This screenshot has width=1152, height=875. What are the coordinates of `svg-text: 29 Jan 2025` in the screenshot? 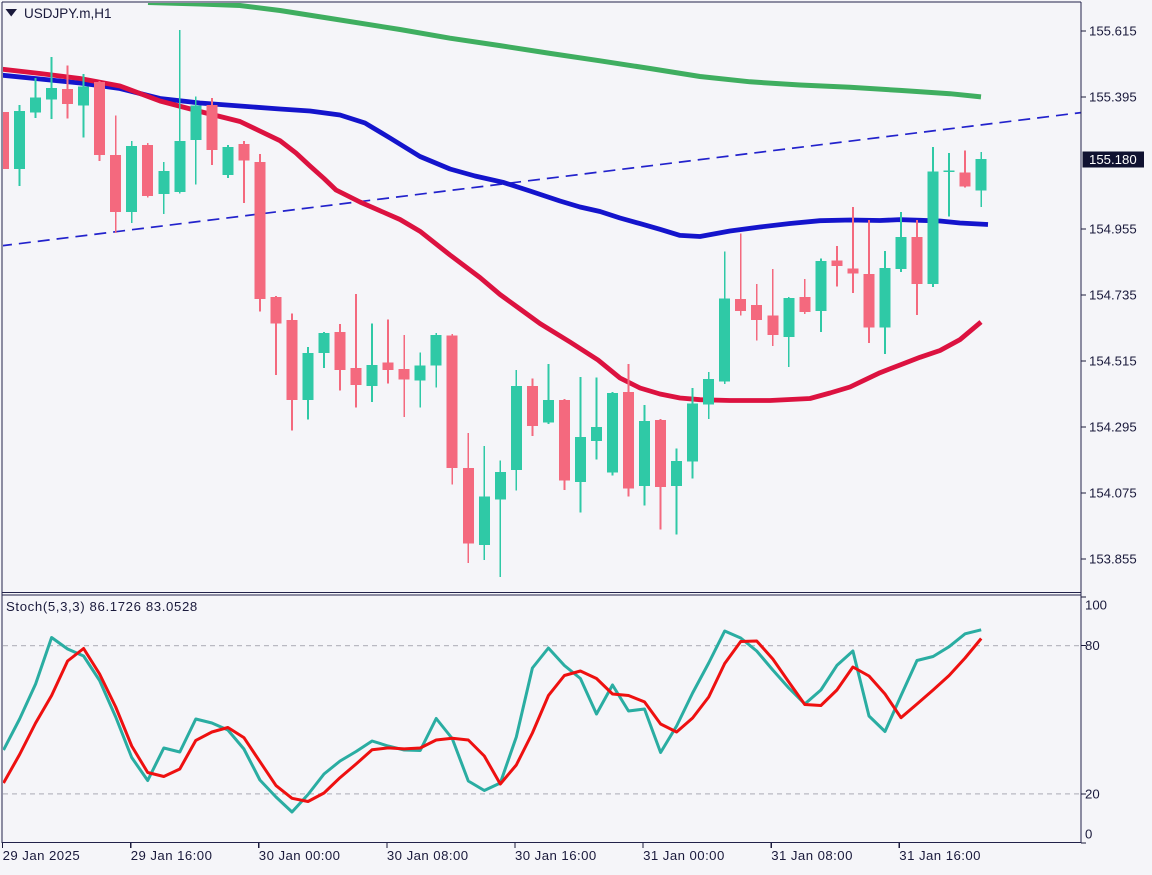 It's located at (42, 855).